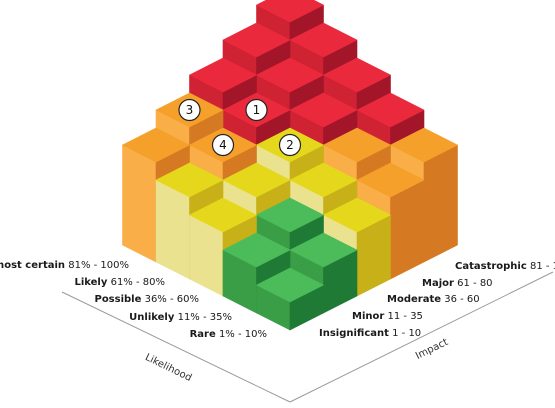  What do you see at coordinates (505, 266) in the screenshot?
I see `impact-label-catastrophic: Catastrophic 81 - 100` at bounding box center [505, 266].